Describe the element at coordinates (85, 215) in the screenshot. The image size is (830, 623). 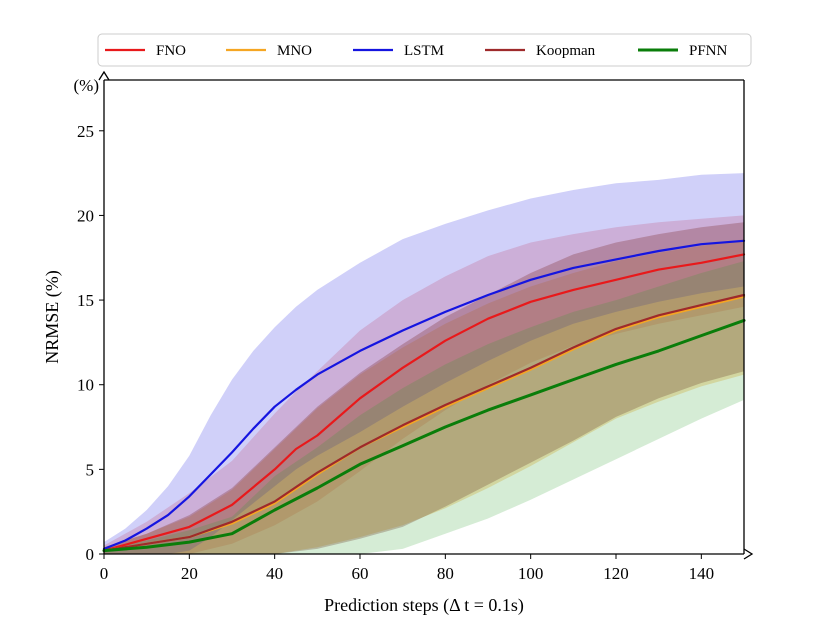
I see `y-tick-label: 20` at that location.